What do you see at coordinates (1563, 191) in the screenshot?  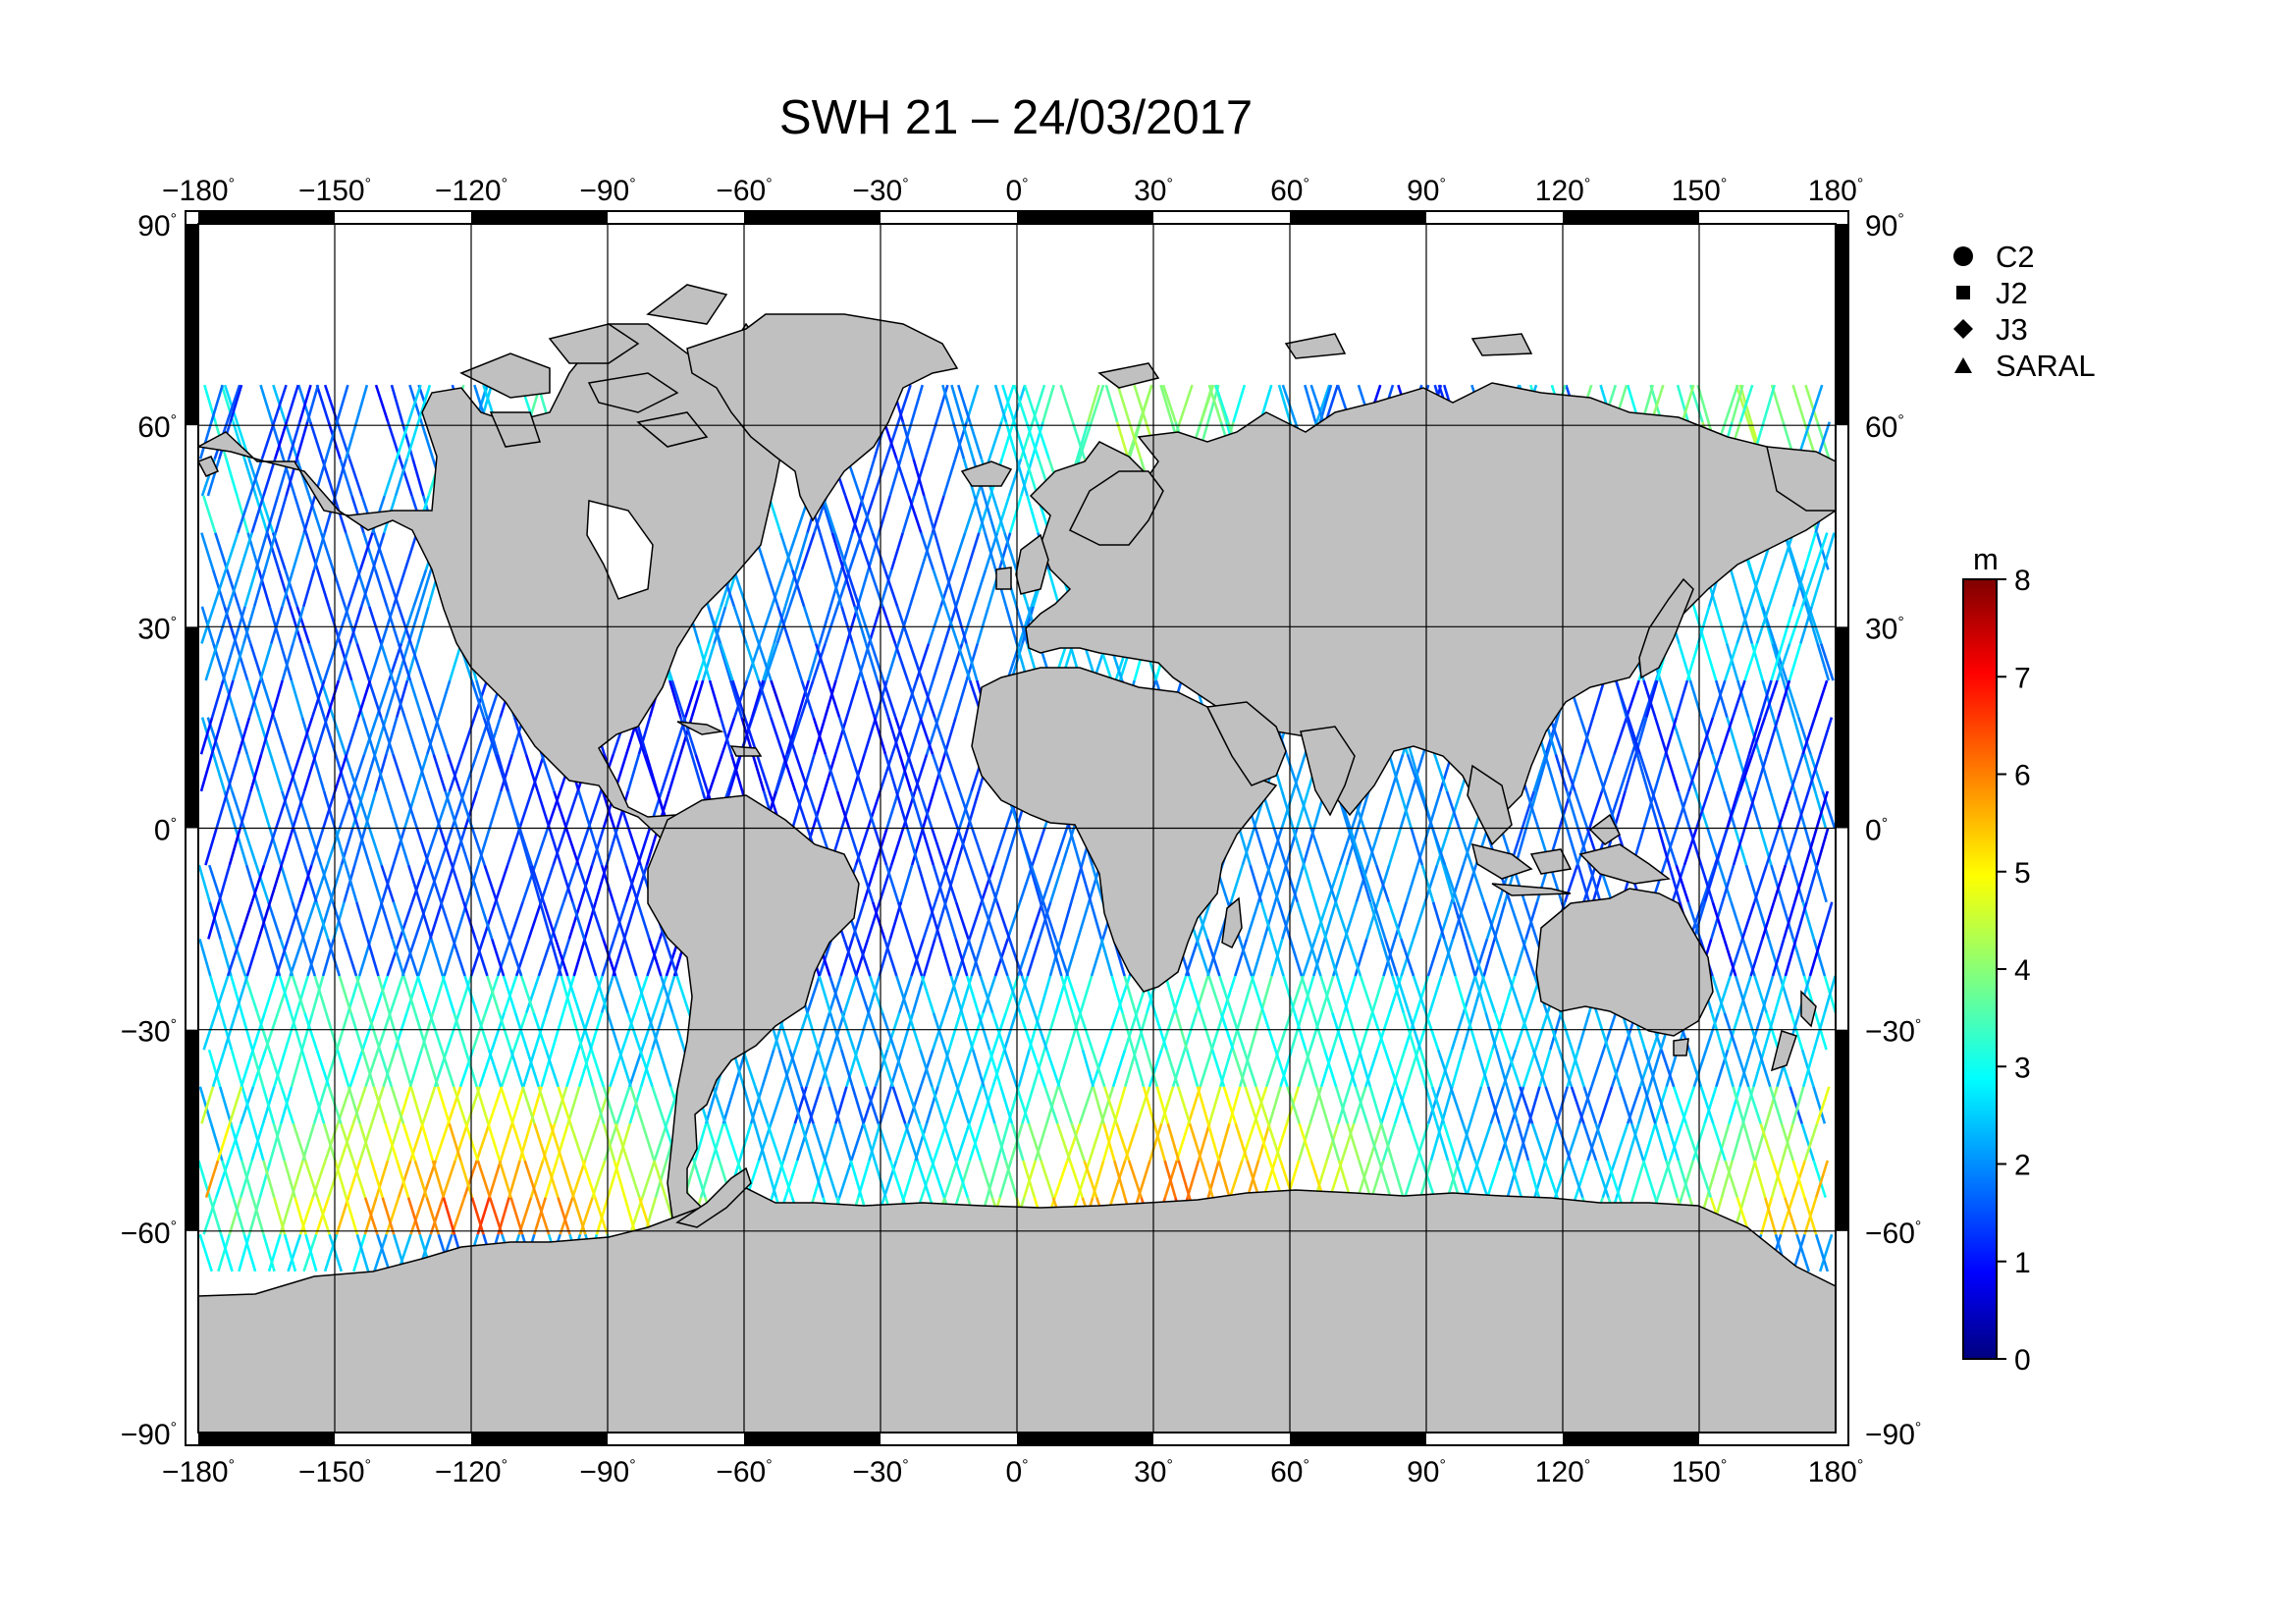 I see `lon-tick-label: 120°` at bounding box center [1563, 191].